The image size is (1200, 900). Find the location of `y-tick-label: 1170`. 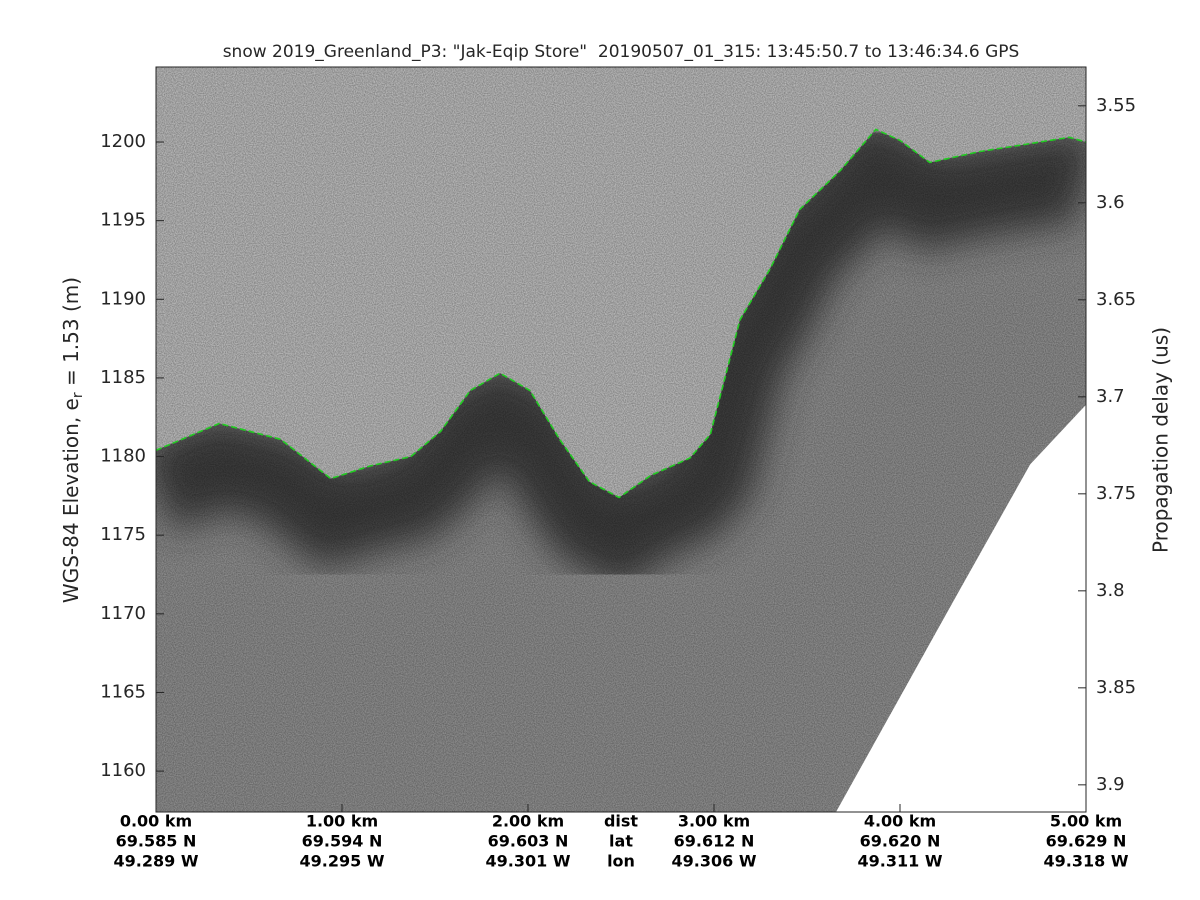

y-tick-label: 1170 is located at coordinates (123, 613).